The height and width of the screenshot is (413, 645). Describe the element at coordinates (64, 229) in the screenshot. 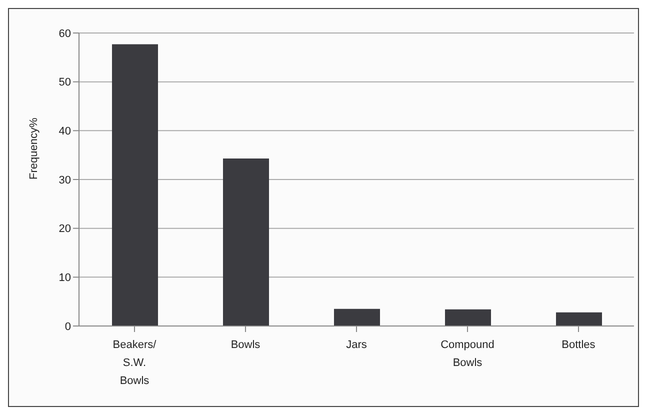

I see `y-tick-label: 20` at that location.